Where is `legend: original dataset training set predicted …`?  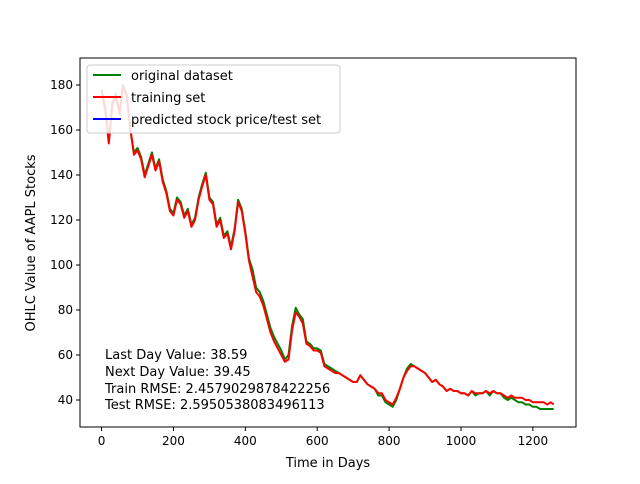 legend: original dataset training set predicted … is located at coordinates (213, 99).